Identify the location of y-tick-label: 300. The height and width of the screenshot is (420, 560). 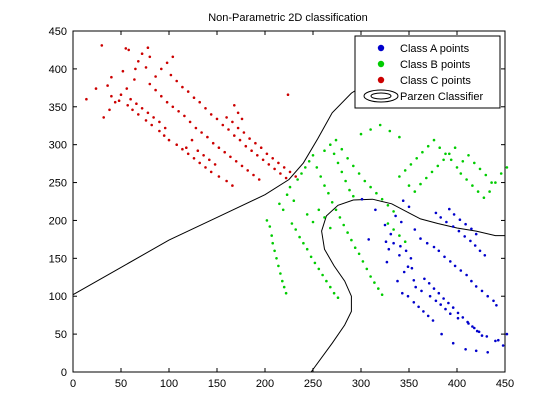
(58, 146).